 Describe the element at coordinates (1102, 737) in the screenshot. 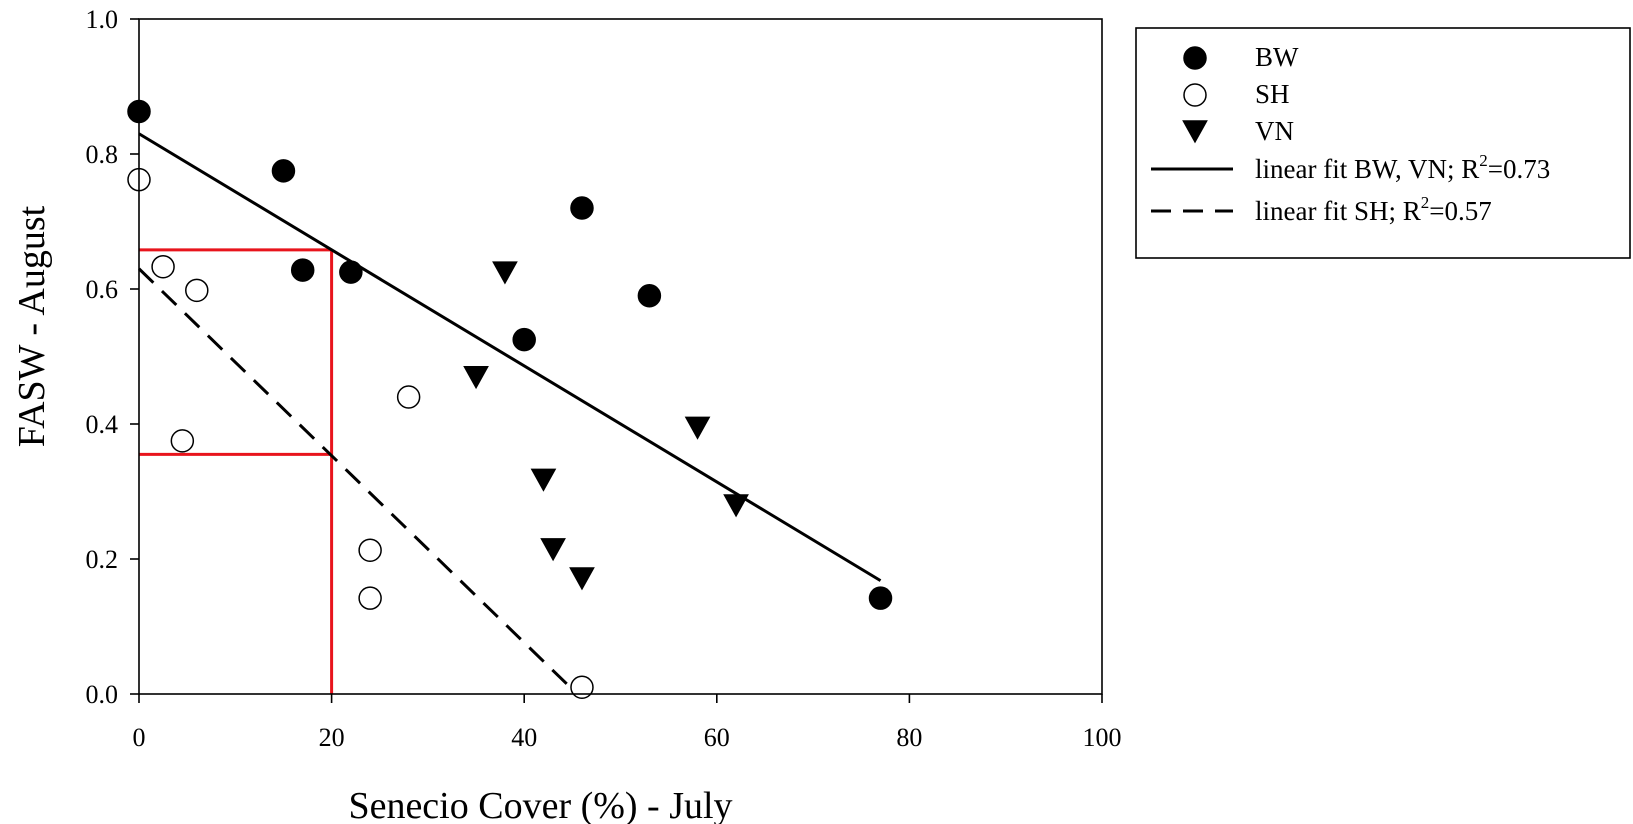

I see `x-tick-label: 100` at that location.